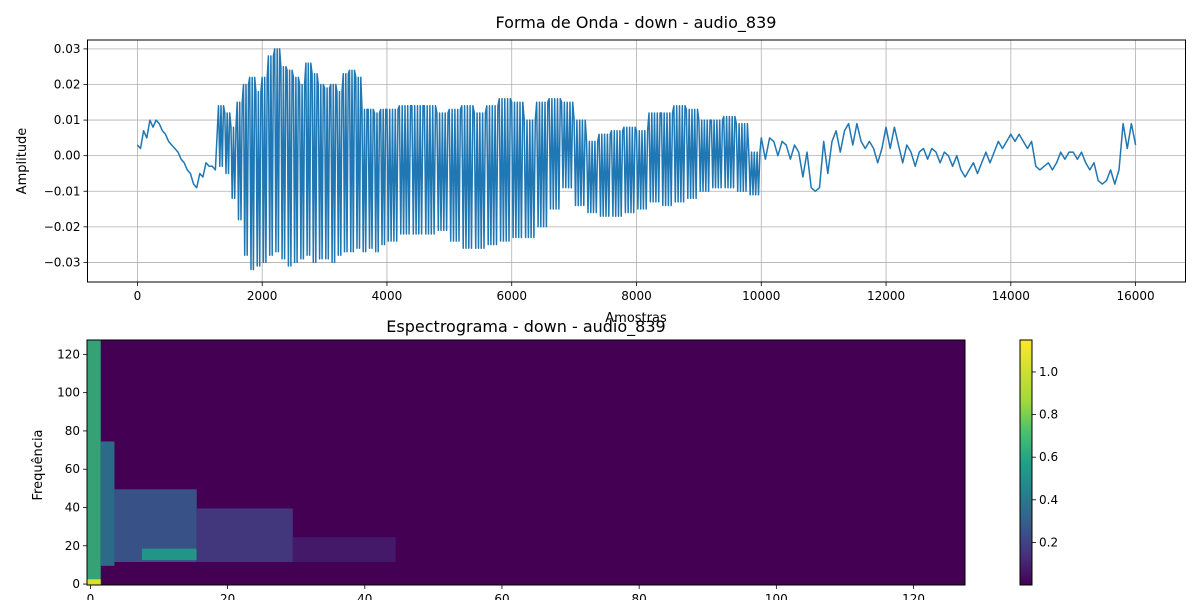  I want to click on spectrogram-x-tick-label: 80, so click(639, 596).